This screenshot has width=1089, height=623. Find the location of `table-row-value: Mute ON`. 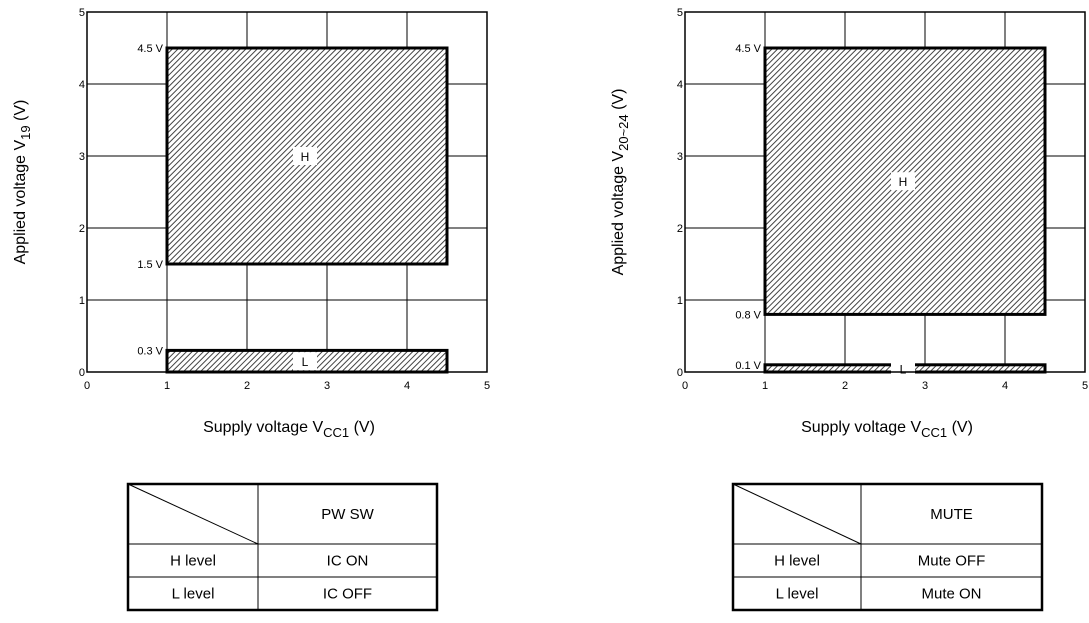

table-row-value: Mute ON is located at coordinates (951, 594).